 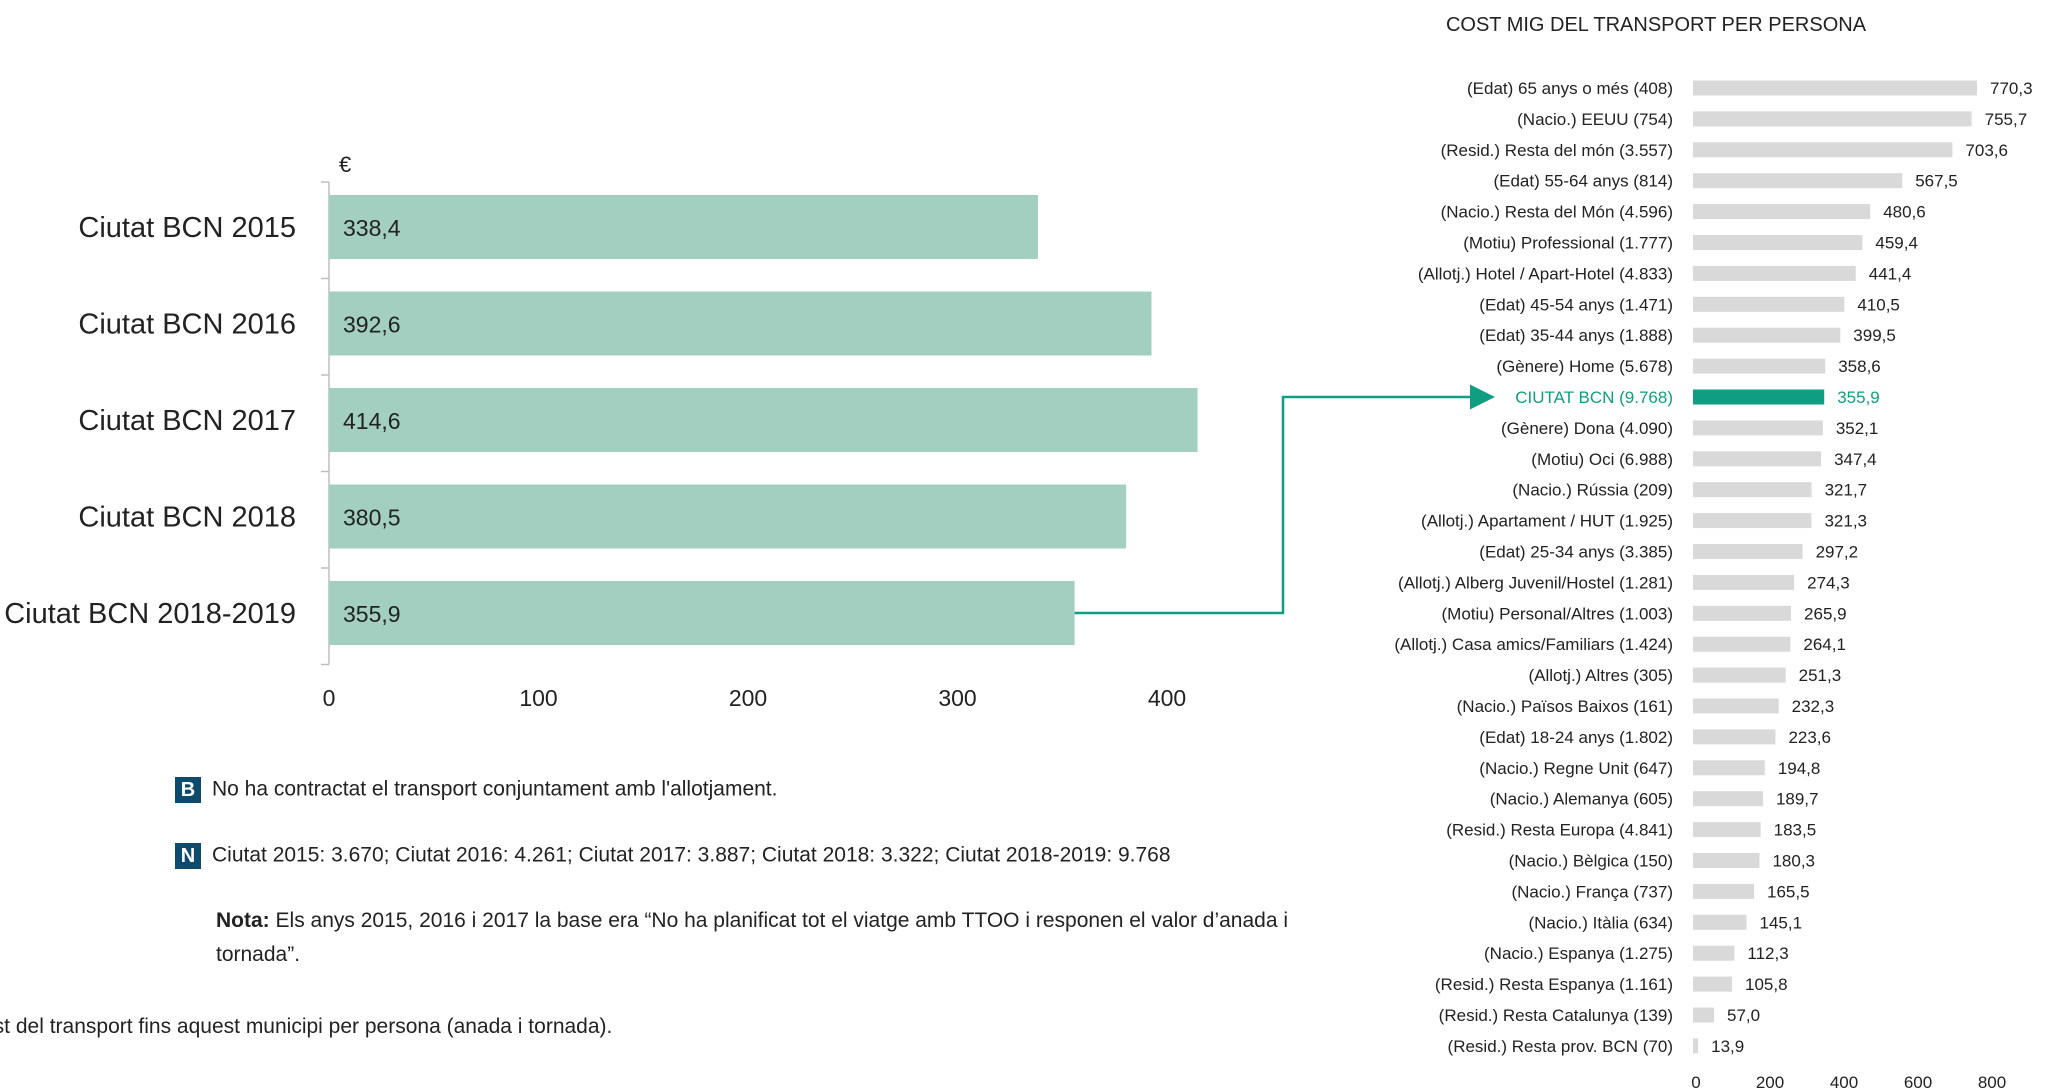 What do you see at coordinates (372, 228) in the screenshot?
I see `data-label: 338,4` at bounding box center [372, 228].